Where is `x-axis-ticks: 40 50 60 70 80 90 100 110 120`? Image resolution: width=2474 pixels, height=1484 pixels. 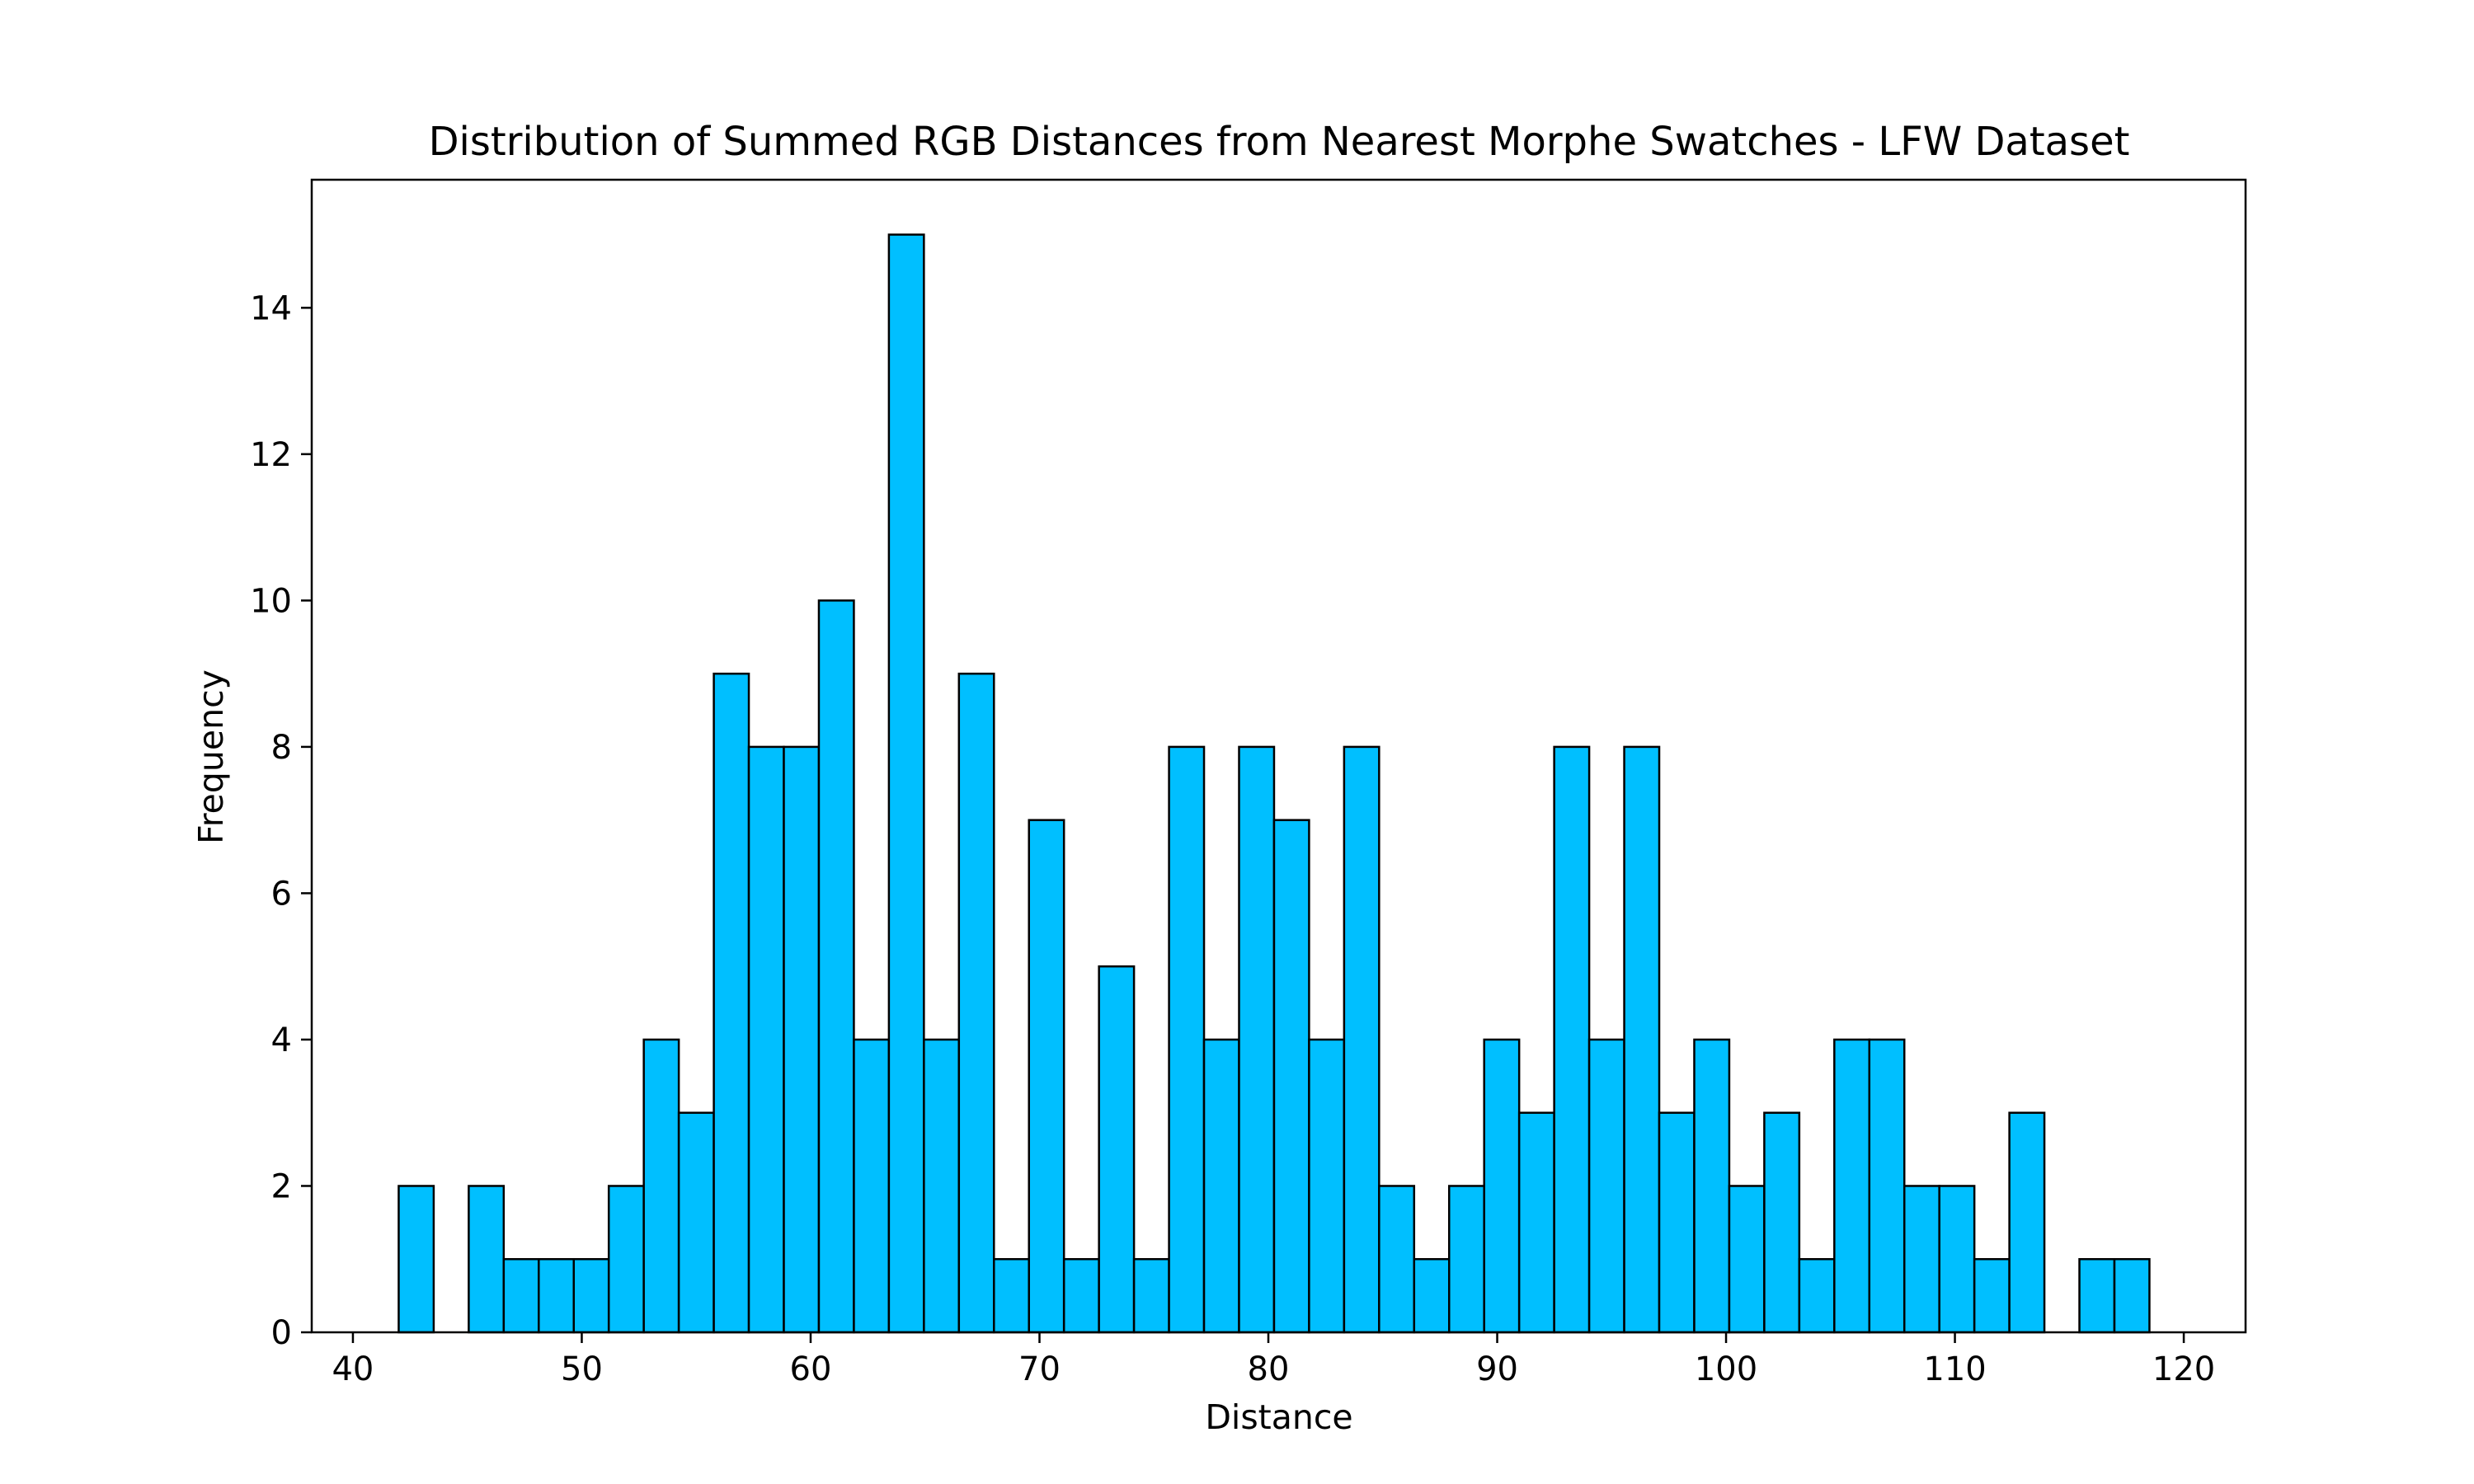 x-axis-ticks: 40 50 60 70 80 90 100 110 120 is located at coordinates (1273, 1360).